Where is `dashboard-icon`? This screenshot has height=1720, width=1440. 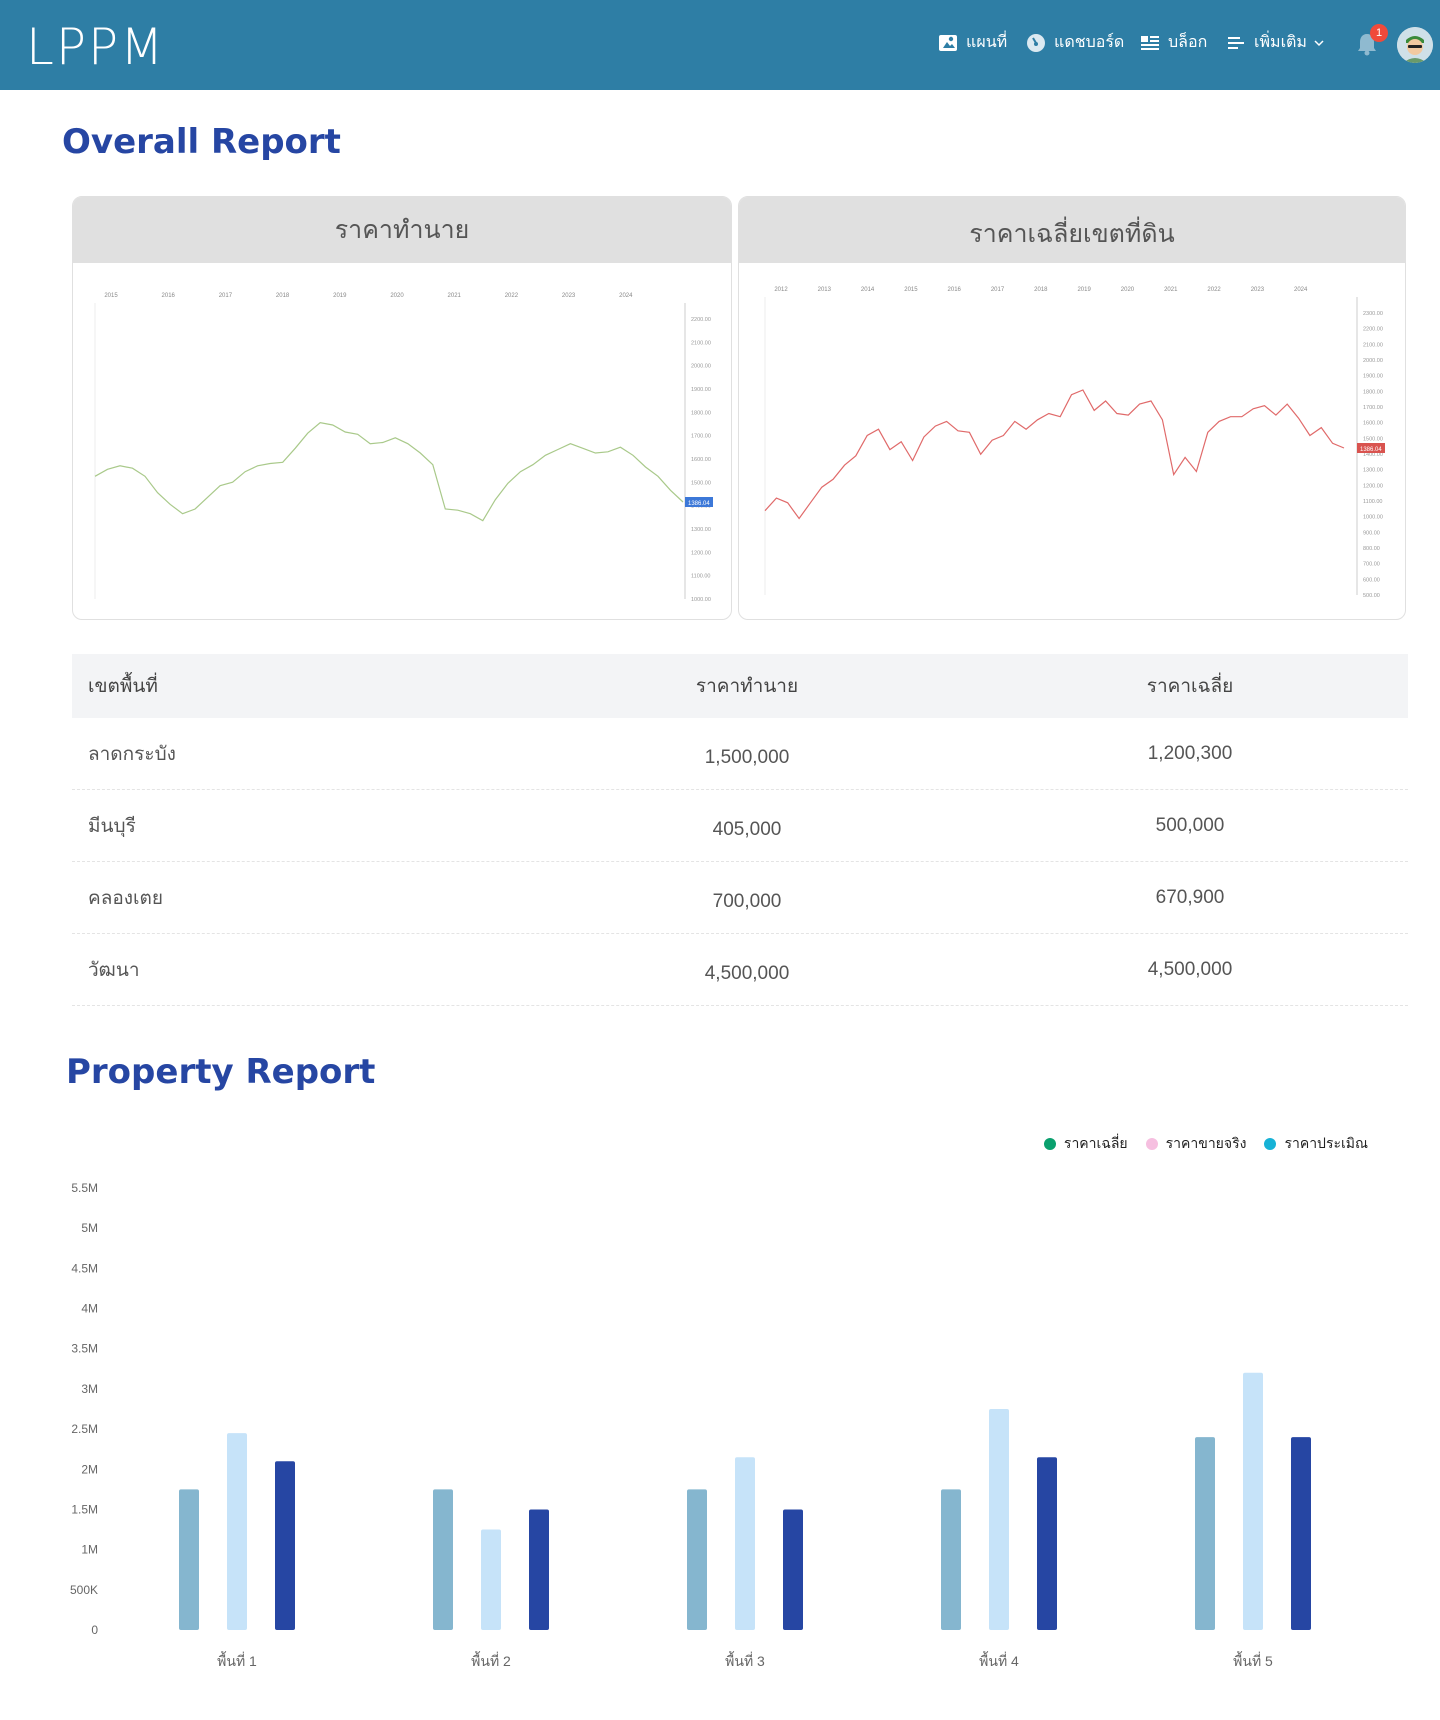
dashboard-icon is located at coordinates (1036, 42).